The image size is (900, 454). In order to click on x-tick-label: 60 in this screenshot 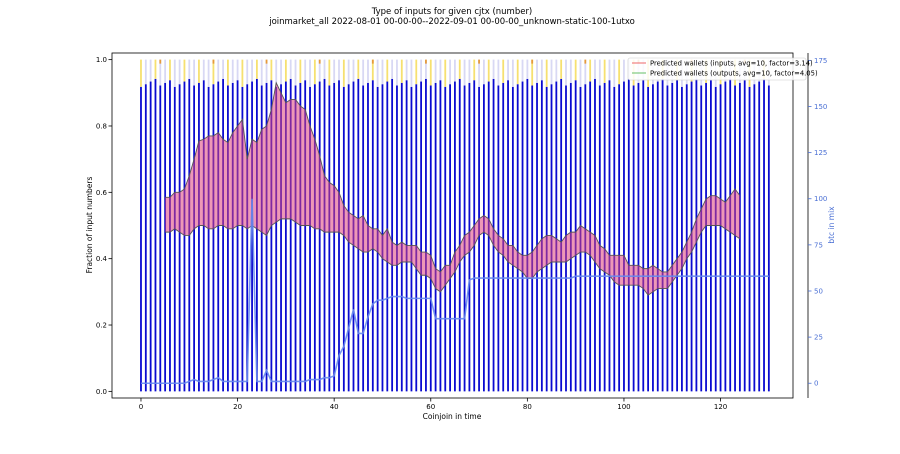, I will do `click(430, 407)`.